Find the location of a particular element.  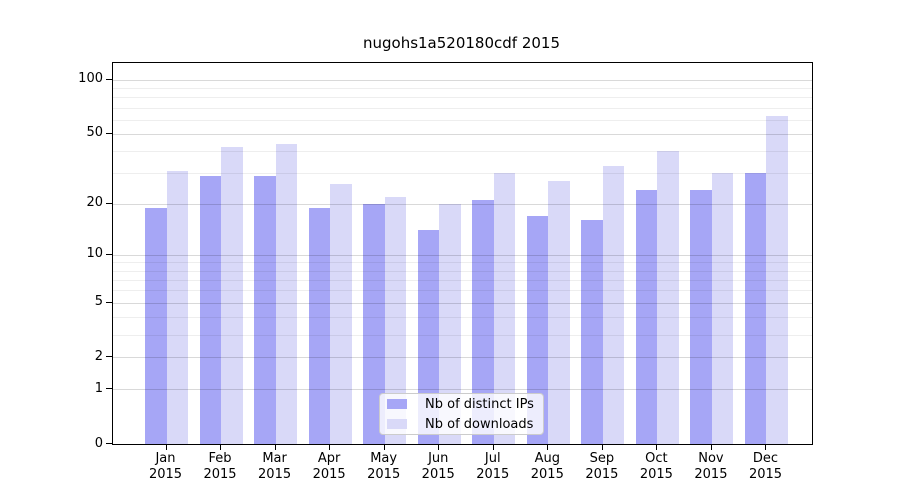

x-axis-label: Sep 2015 is located at coordinates (602, 466).